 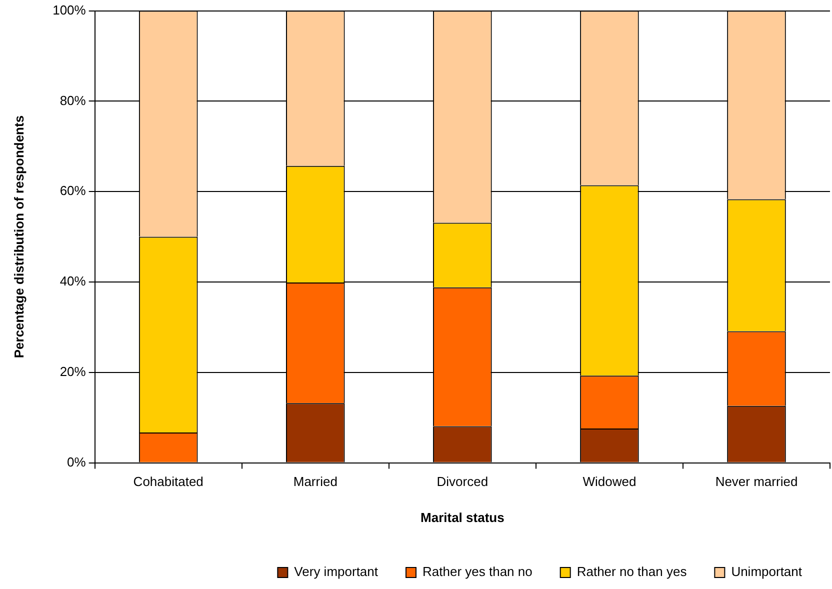 What do you see at coordinates (477, 572) in the screenshot?
I see `legend-label: Rather yes than no` at bounding box center [477, 572].